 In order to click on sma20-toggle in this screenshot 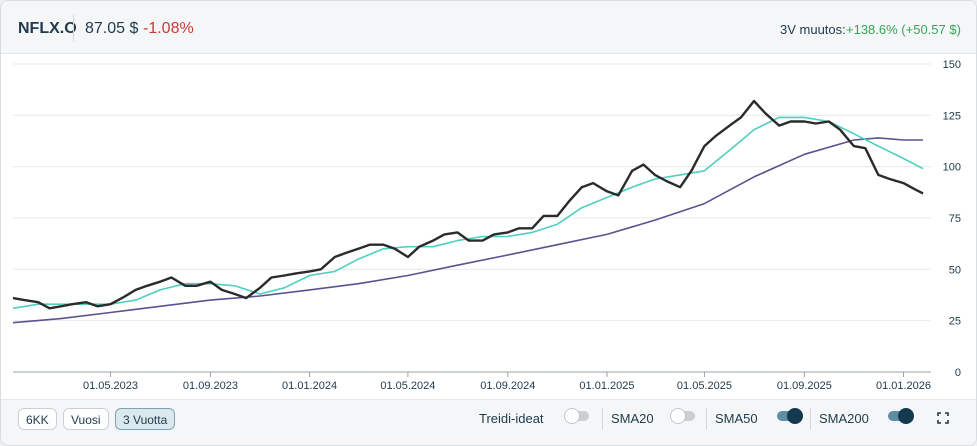, I will do `click(682, 416)`.